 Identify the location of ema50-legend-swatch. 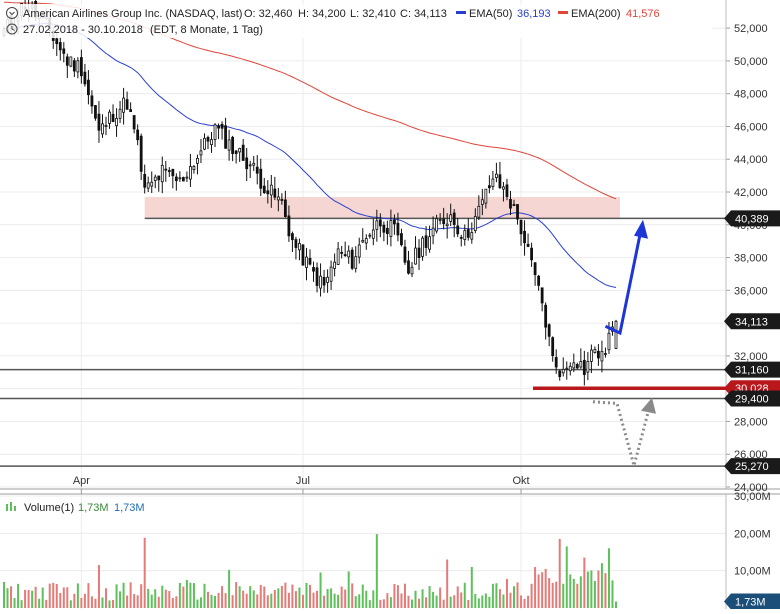
(461, 12).